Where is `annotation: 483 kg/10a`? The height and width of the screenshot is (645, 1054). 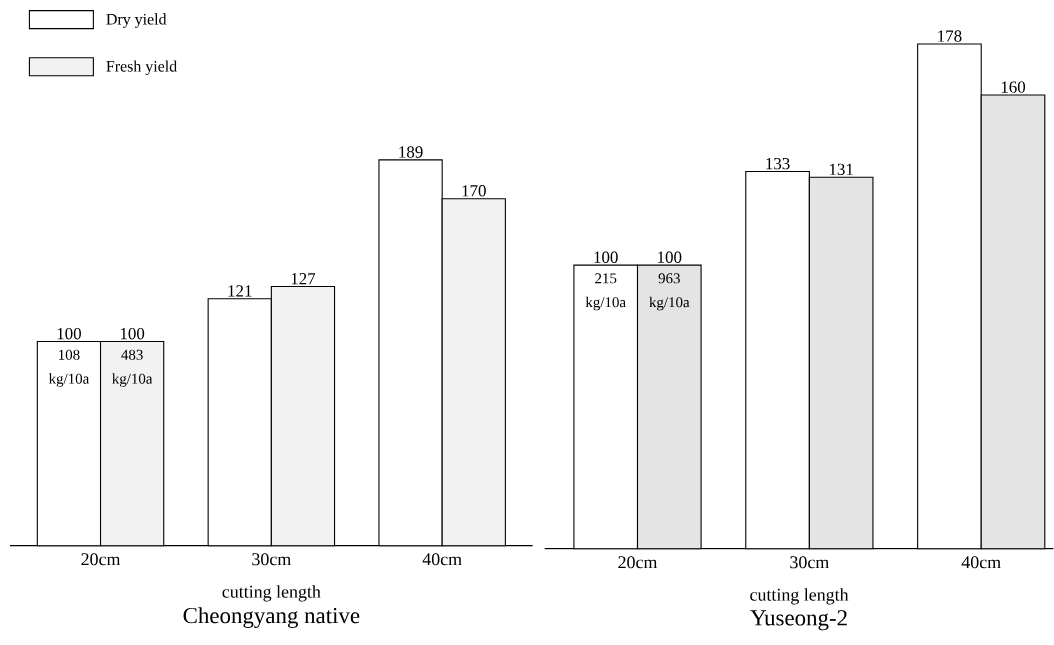 annotation: 483 kg/10a is located at coordinates (132, 368).